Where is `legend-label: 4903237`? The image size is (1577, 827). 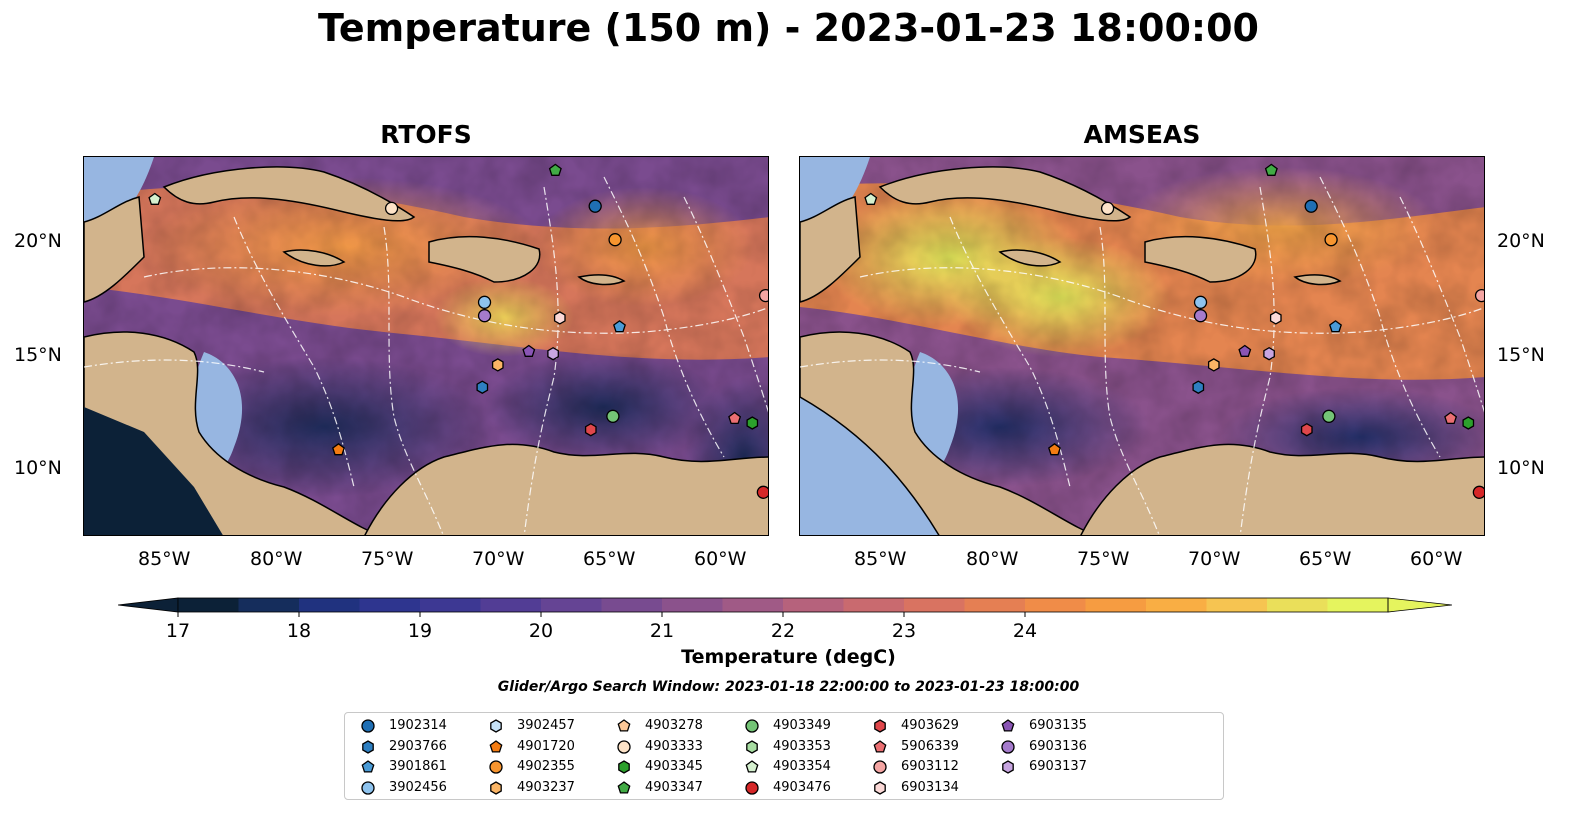 legend-label: 4903237 is located at coordinates (546, 787).